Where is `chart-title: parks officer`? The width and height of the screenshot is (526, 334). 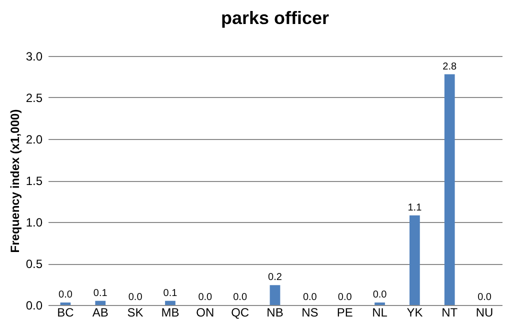 chart-title: parks officer is located at coordinates (275, 18).